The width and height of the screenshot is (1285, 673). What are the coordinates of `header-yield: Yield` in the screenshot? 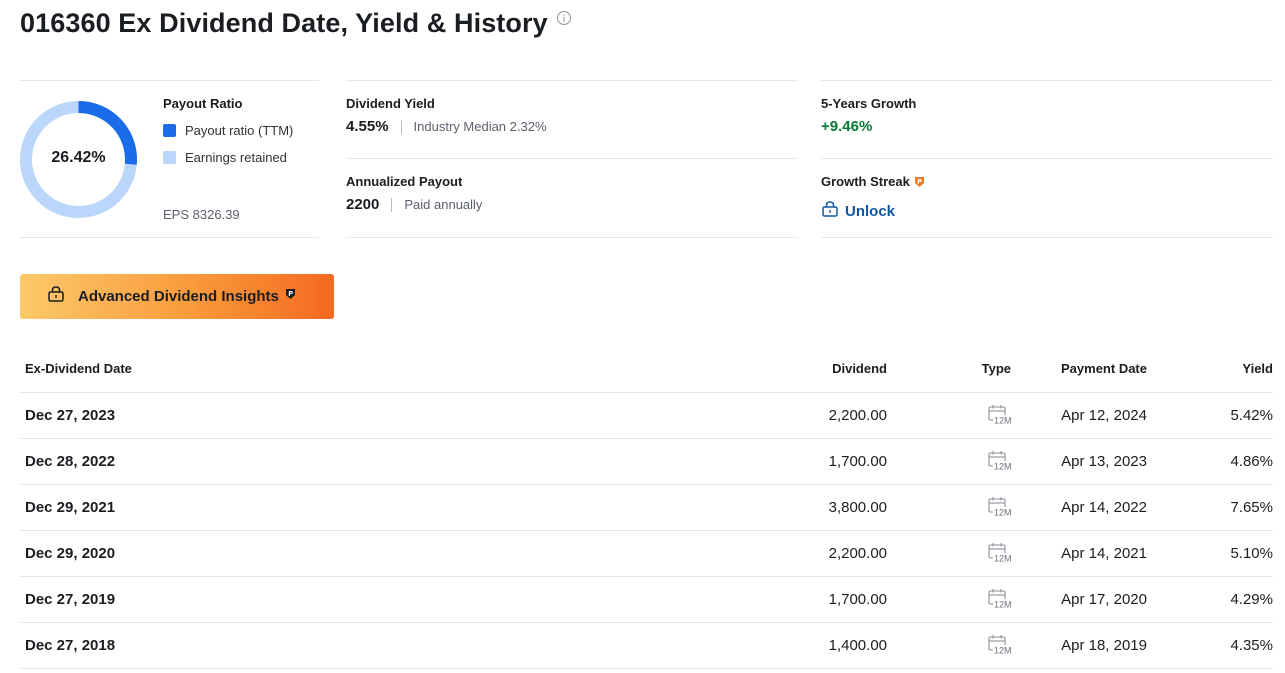 It's located at (1210, 369).